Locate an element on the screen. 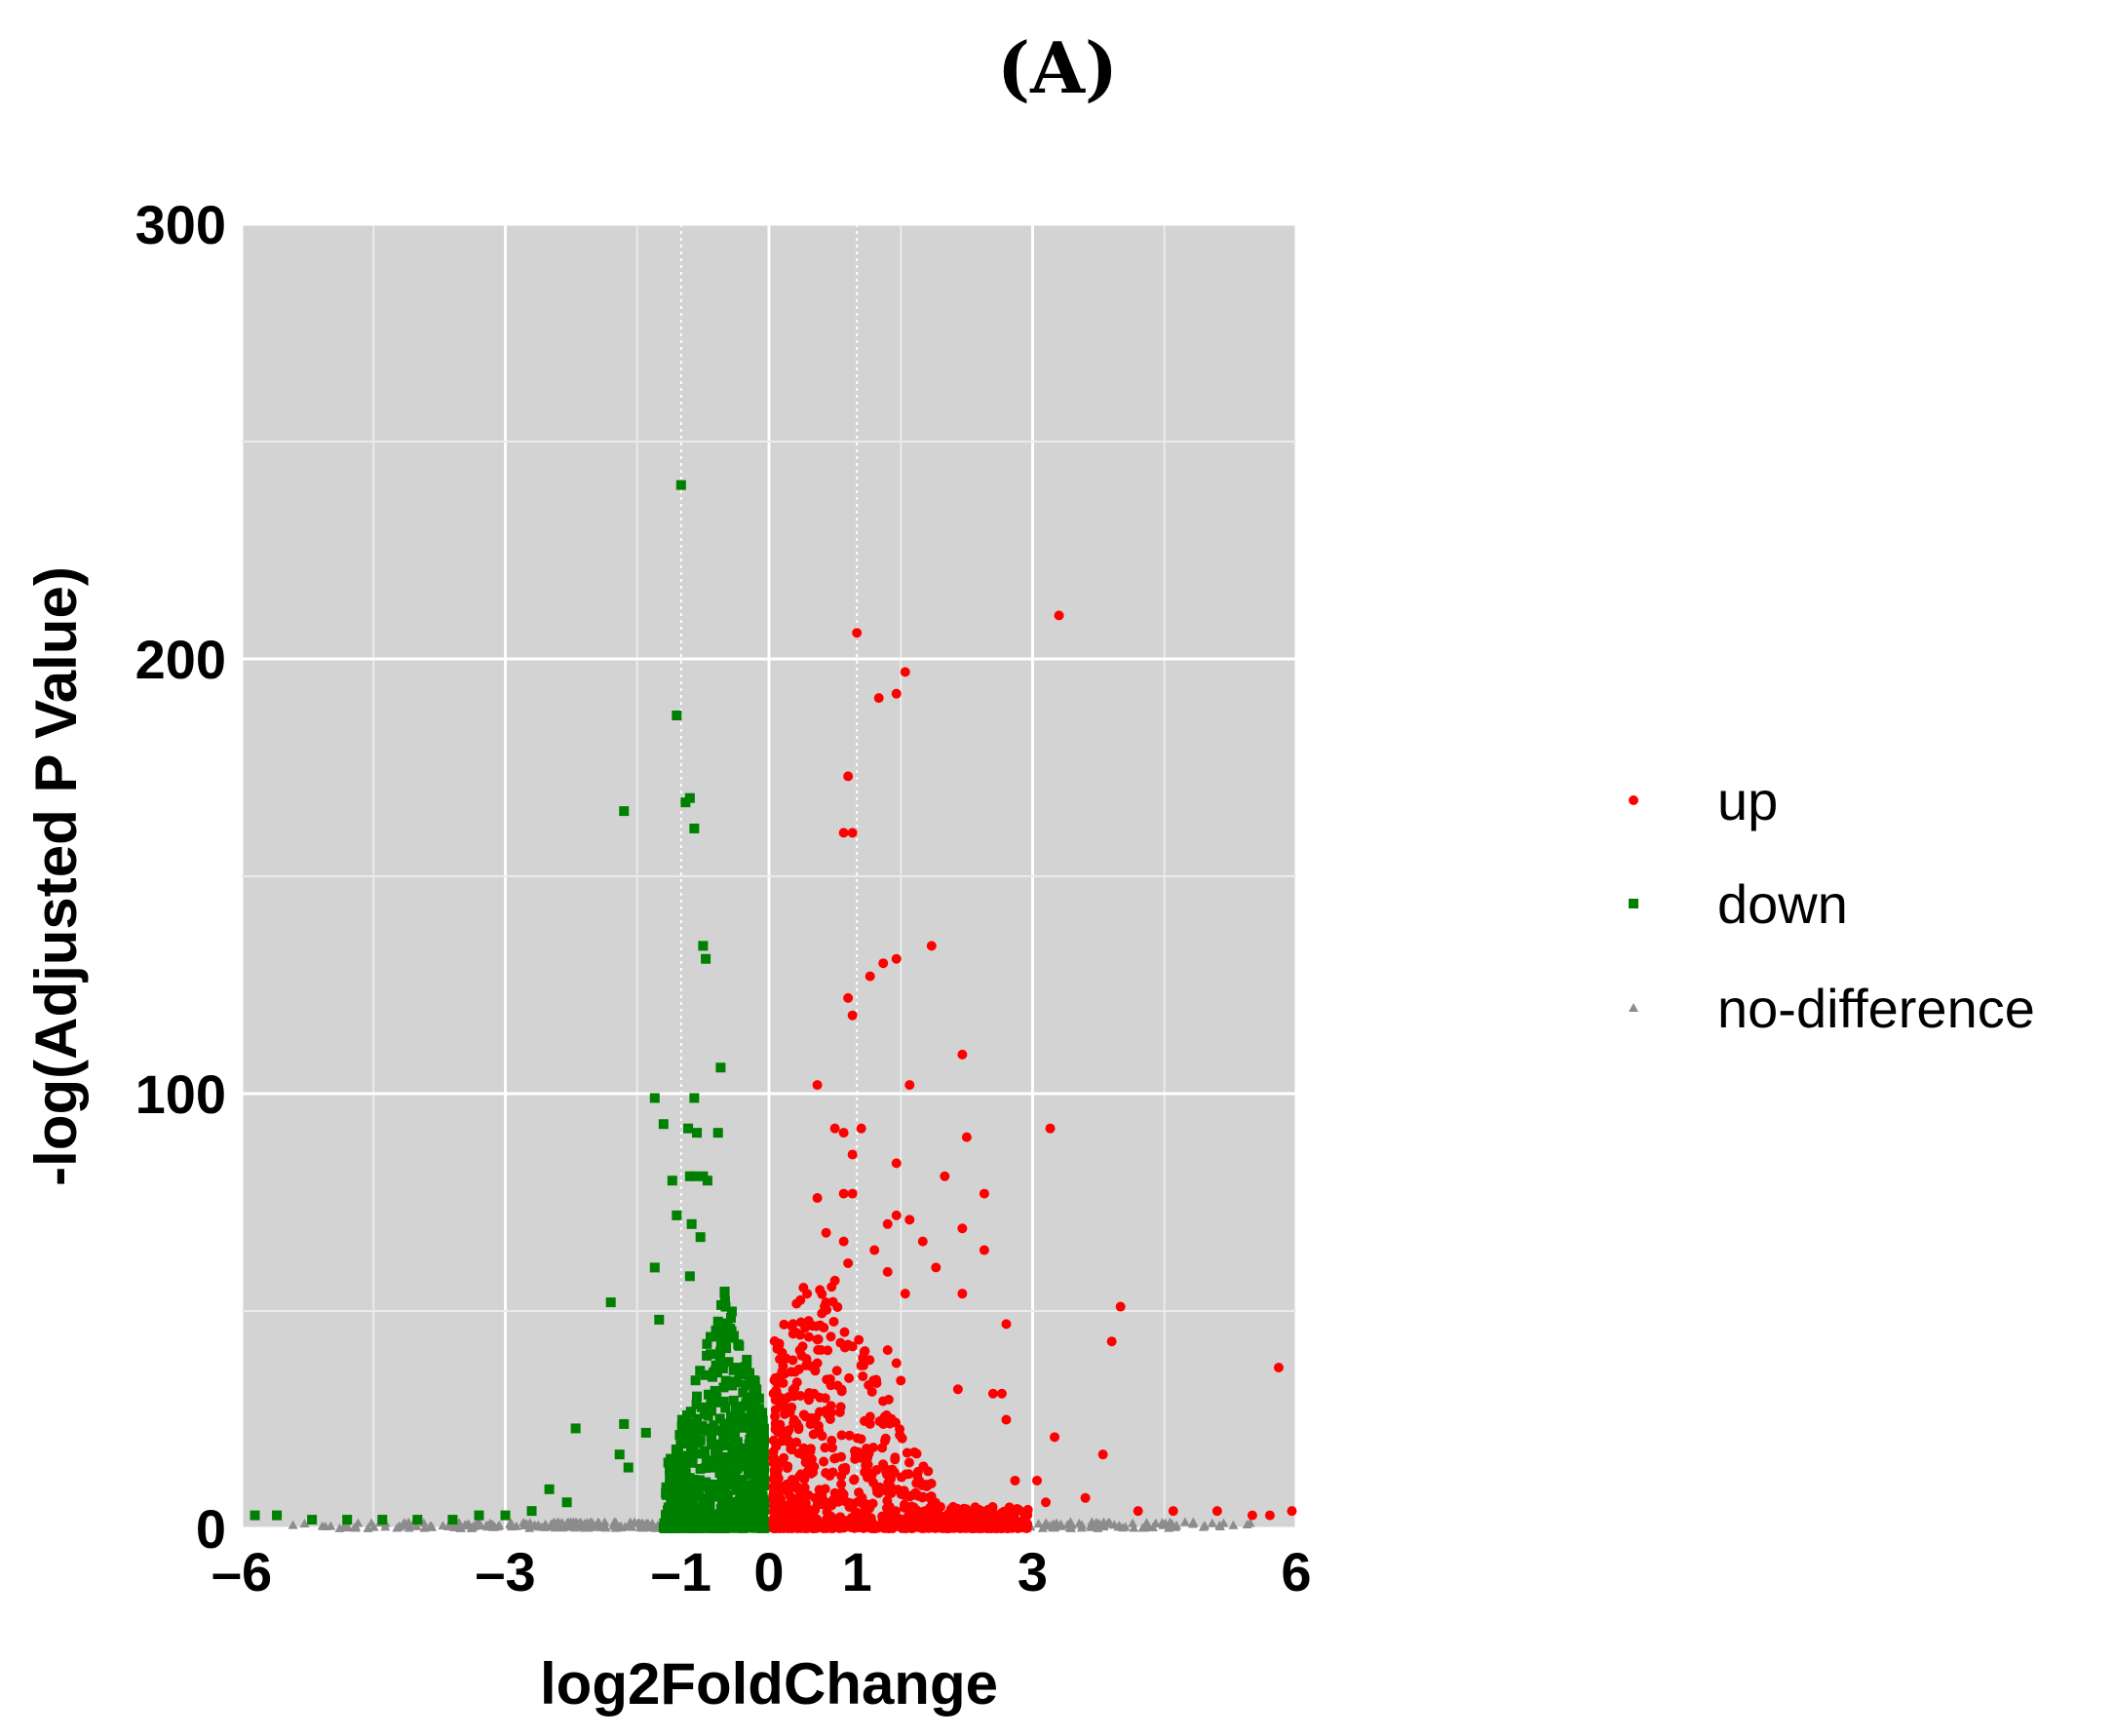 The height and width of the screenshot is (1736, 2114). x-axis-title: log2FoldChange is located at coordinates (769, 1684).